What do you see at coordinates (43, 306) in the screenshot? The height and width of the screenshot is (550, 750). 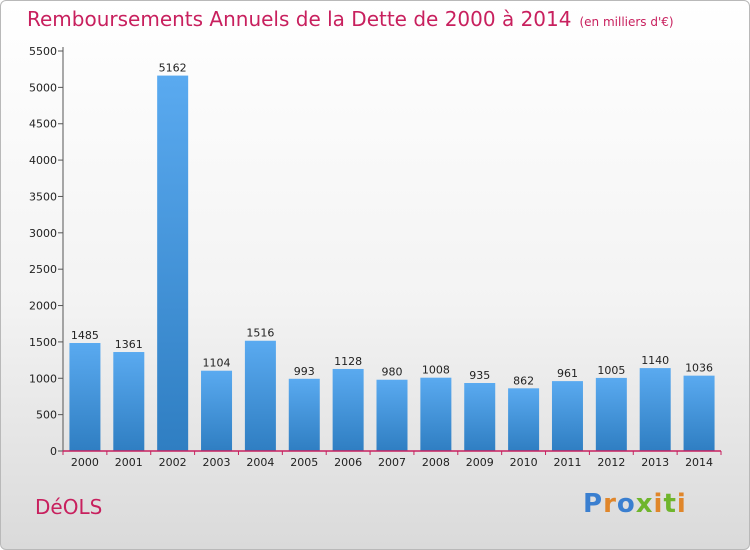 I see `y-tick-label: 2000` at bounding box center [43, 306].